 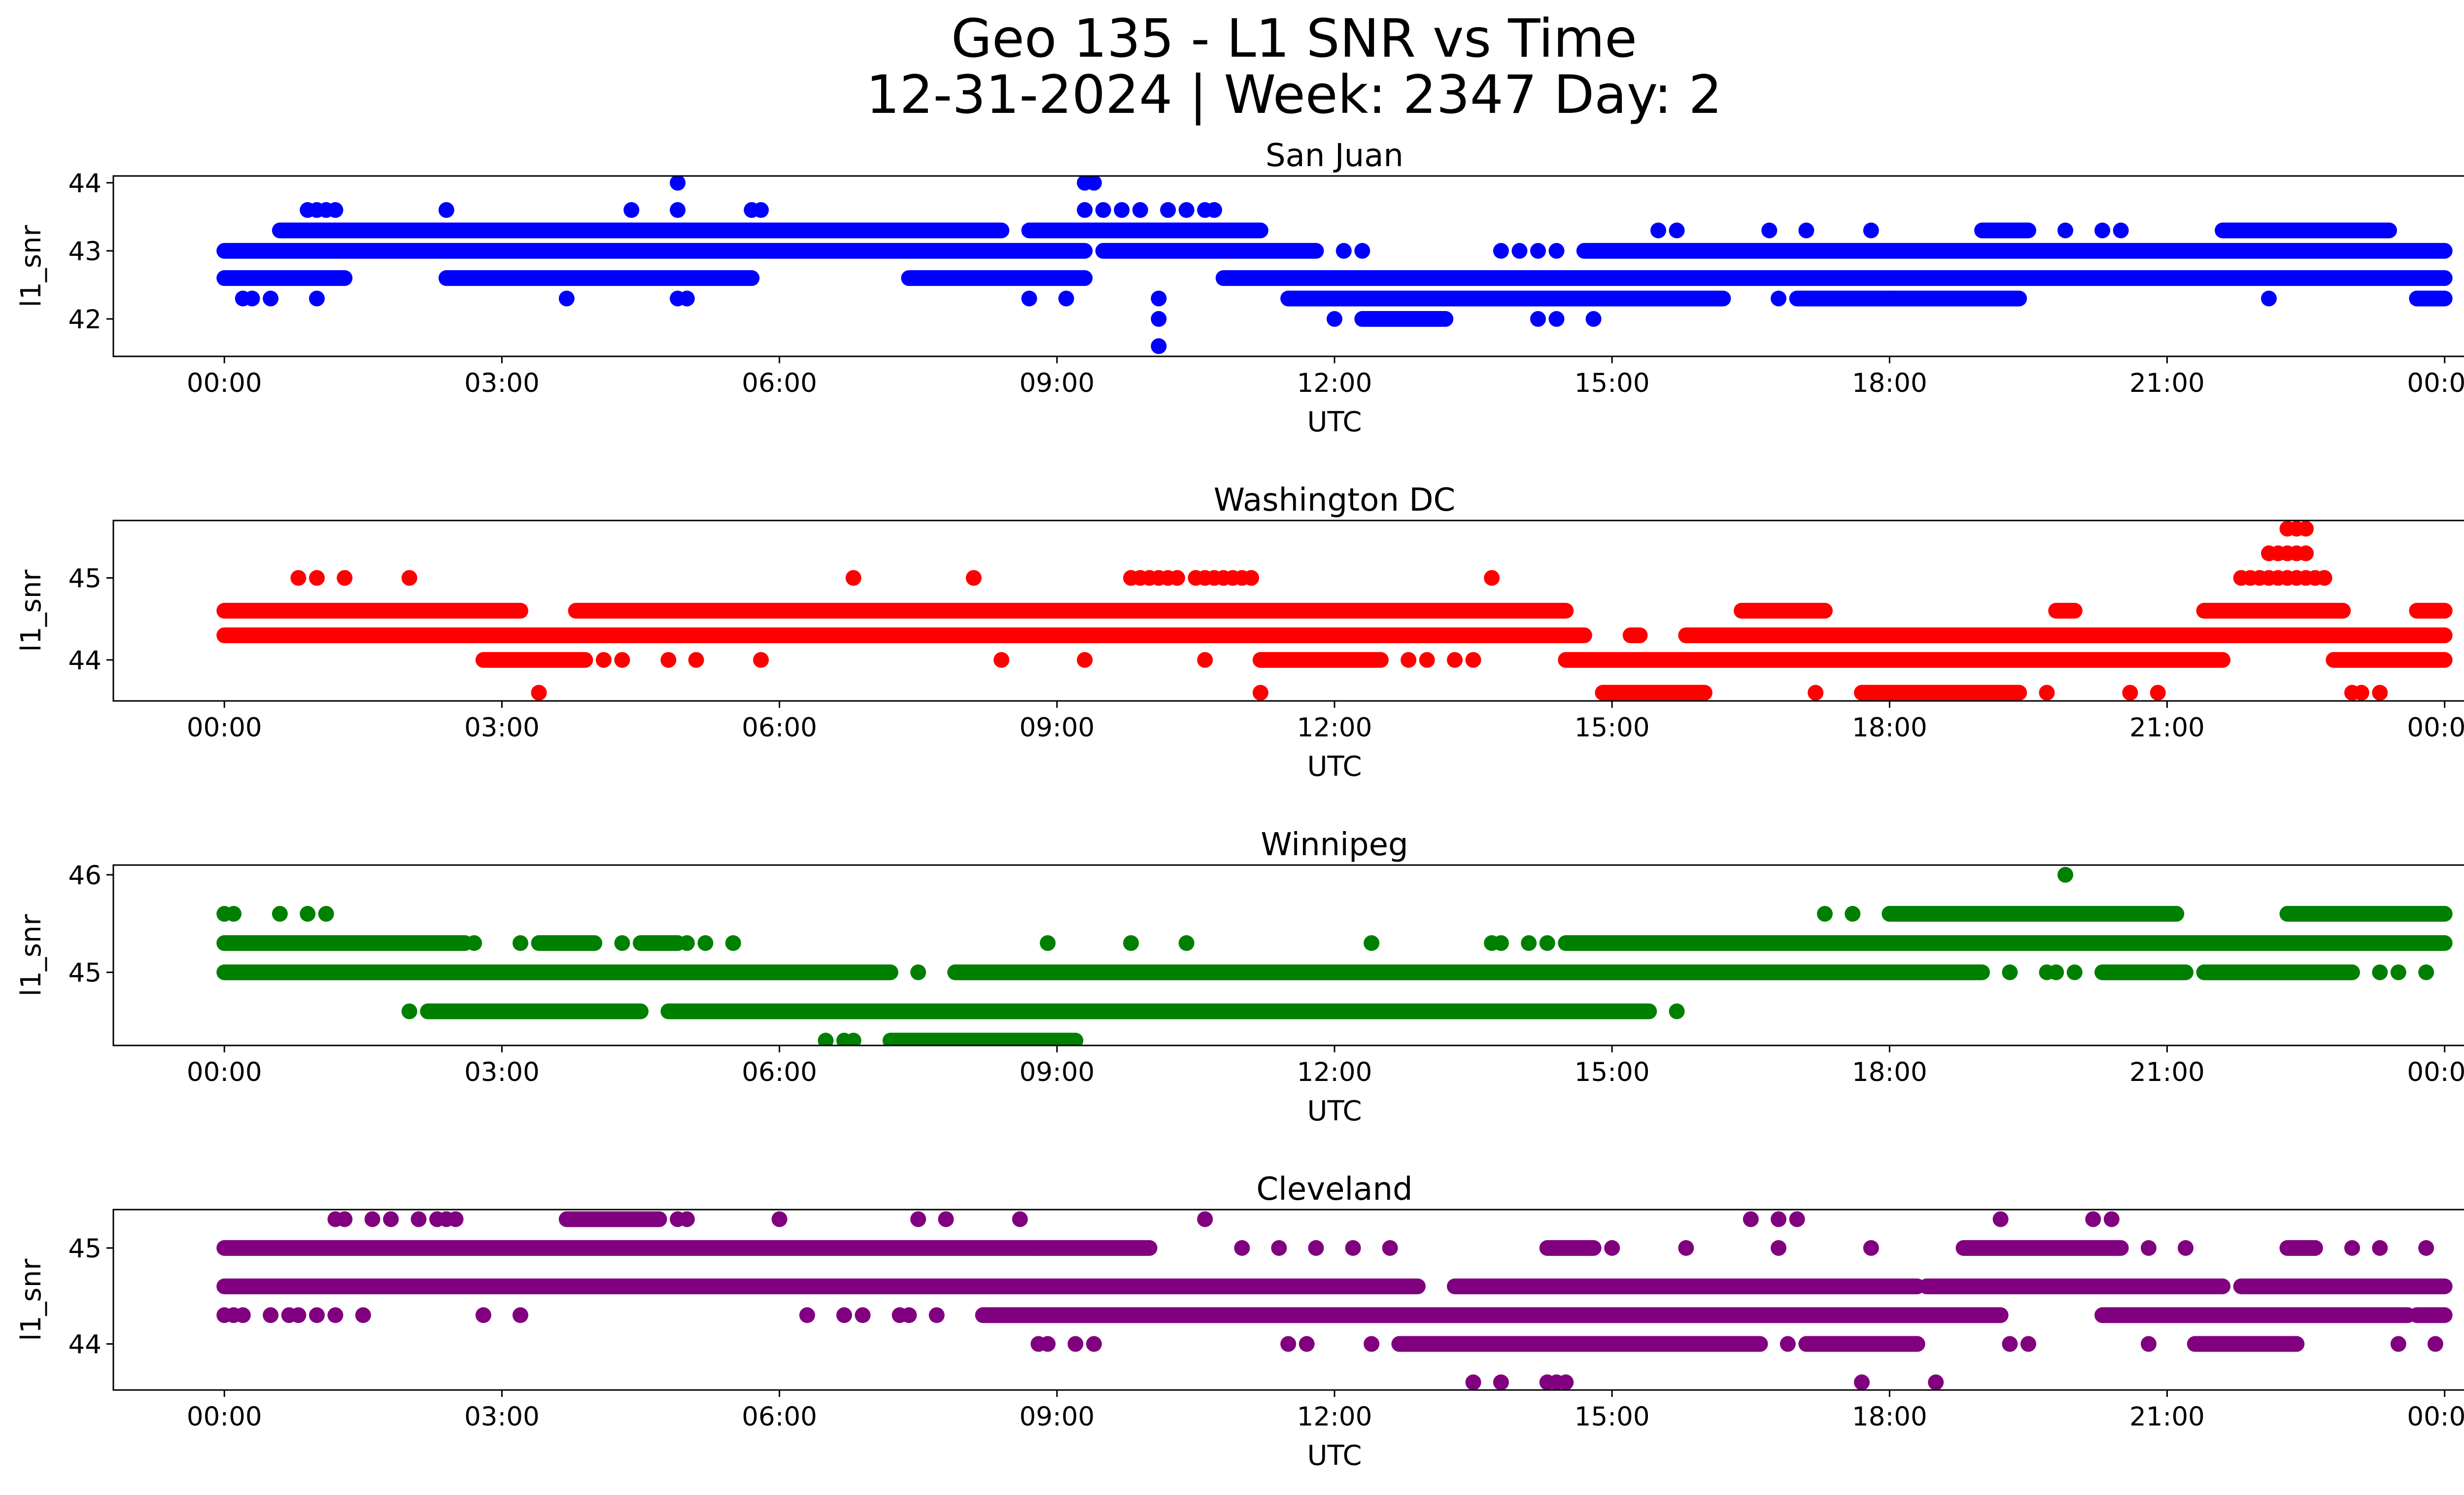 I want to click on panel-title: Cleveland, so click(x=1334, y=1189).